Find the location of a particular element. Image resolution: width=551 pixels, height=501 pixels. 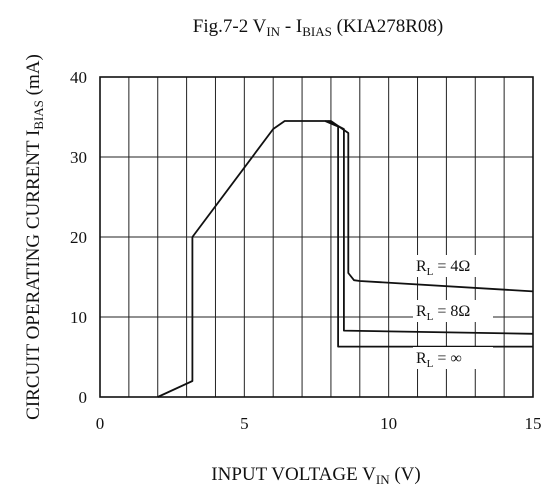

series-label-rl-4: RL = 4Ω is located at coordinates (453, 266).